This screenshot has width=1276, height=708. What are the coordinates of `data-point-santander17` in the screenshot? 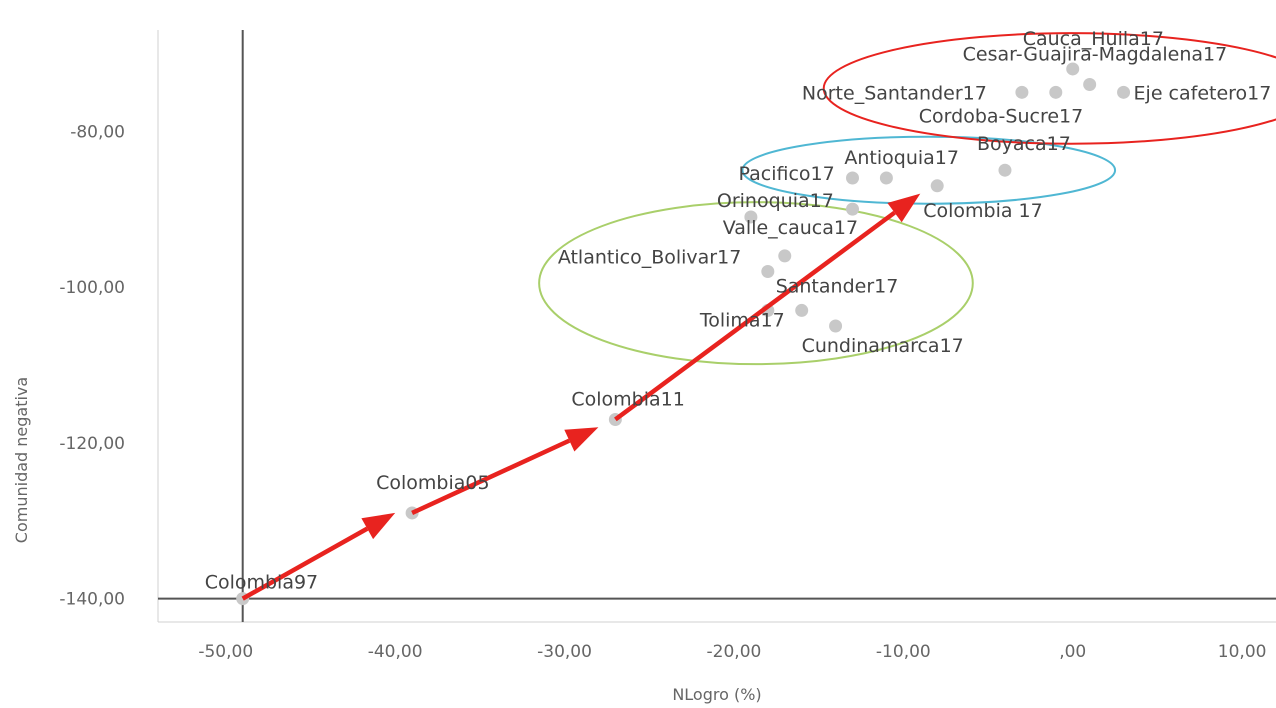 It's located at (802, 310).